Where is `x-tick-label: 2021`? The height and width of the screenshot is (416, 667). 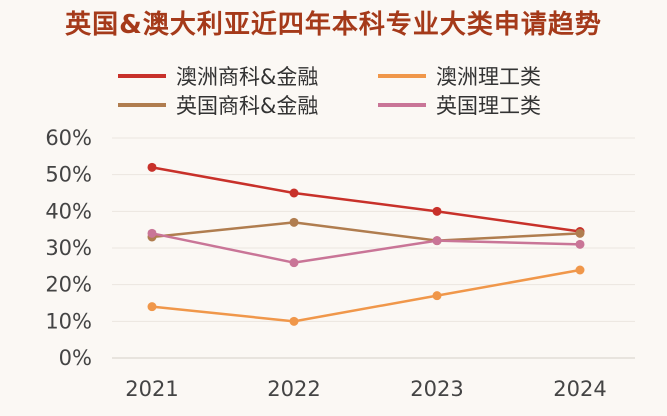 x-tick-label: 2021 is located at coordinates (151, 389).